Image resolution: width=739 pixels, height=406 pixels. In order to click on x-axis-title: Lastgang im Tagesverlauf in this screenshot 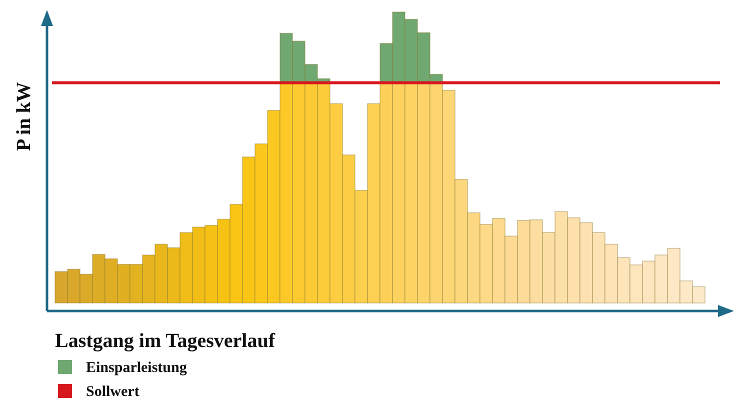, I will do `click(165, 341)`.